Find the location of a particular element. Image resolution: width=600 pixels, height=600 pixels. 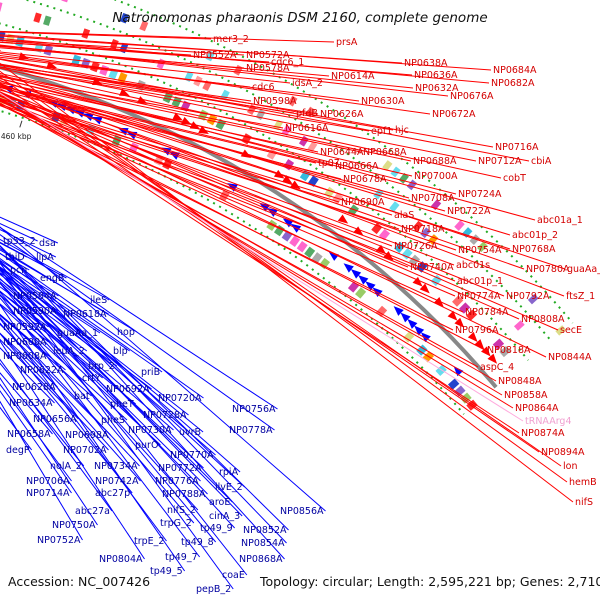

gene-label: rpiA is located at coordinates (229, 472).